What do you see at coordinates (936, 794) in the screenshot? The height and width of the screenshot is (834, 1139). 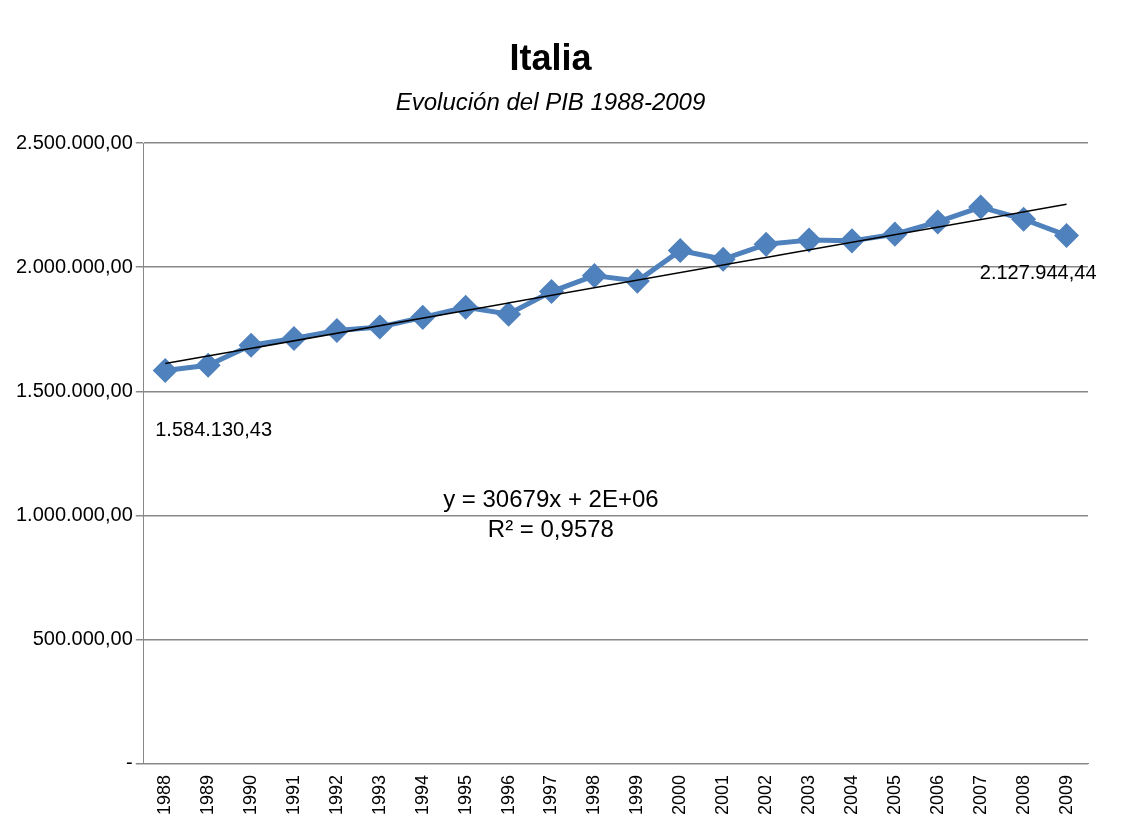 I see `x-tick-label: 2006` at bounding box center [936, 794].